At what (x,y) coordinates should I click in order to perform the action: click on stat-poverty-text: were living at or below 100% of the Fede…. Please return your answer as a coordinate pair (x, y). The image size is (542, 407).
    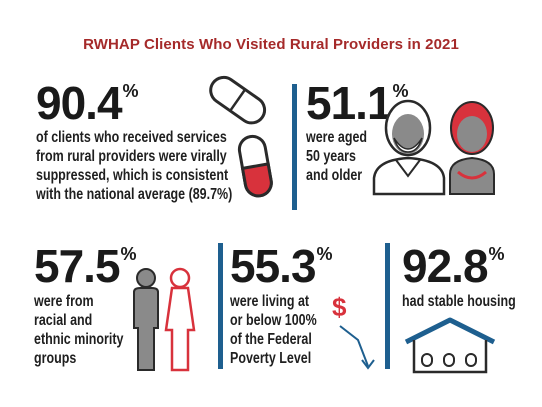
    Looking at the image, I should click on (273, 330).